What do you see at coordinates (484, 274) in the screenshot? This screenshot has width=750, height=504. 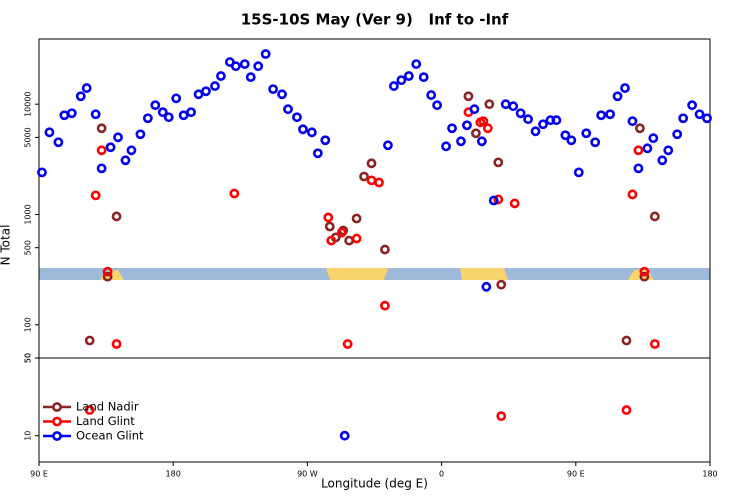 I see `land-band` at bounding box center [484, 274].